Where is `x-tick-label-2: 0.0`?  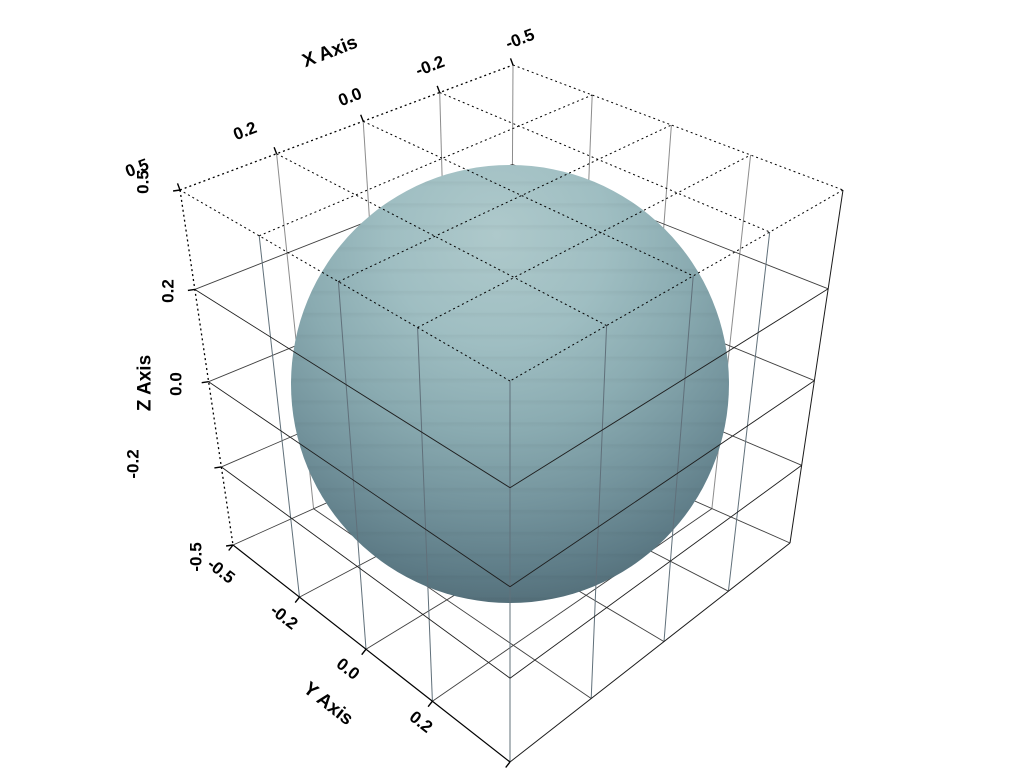 x-tick-label-2: 0.0 is located at coordinates (350, 97).